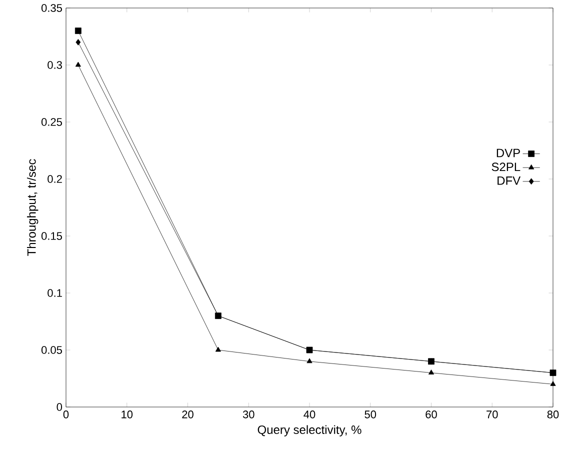 This screenshot has height=472, width=570. Describe the element at coordinates (506, 167) in the screenshot. I see `legend-label: S2PL` at that location.